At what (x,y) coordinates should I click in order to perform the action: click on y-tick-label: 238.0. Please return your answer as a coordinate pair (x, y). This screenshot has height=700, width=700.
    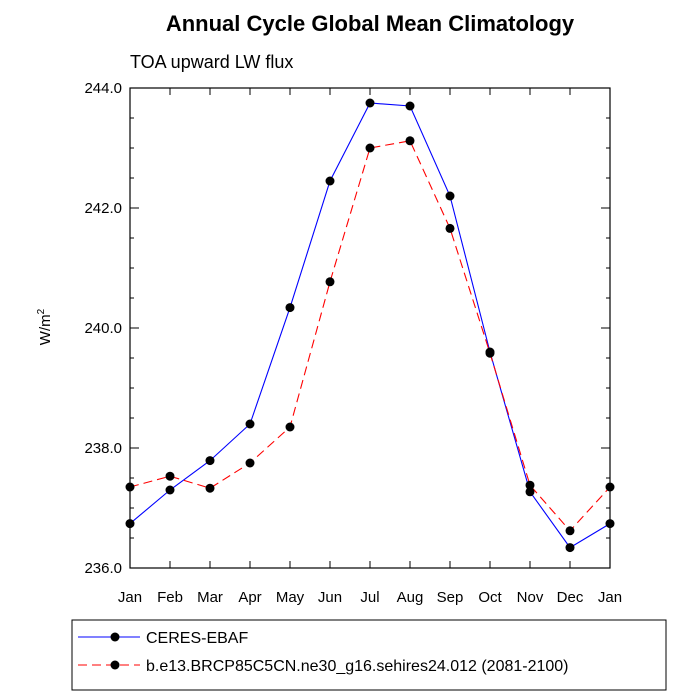
    Looking at the image, I should click on (103, 448).